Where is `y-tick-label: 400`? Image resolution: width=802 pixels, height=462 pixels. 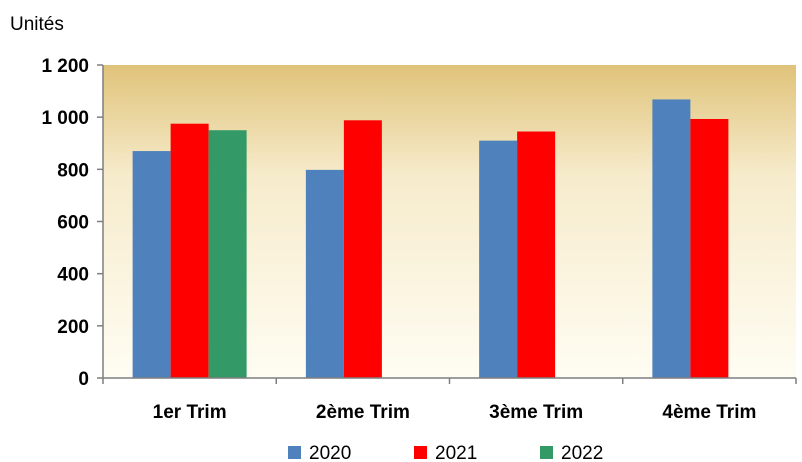 y-tick-label: 400 is located at coordinates (73, 275).